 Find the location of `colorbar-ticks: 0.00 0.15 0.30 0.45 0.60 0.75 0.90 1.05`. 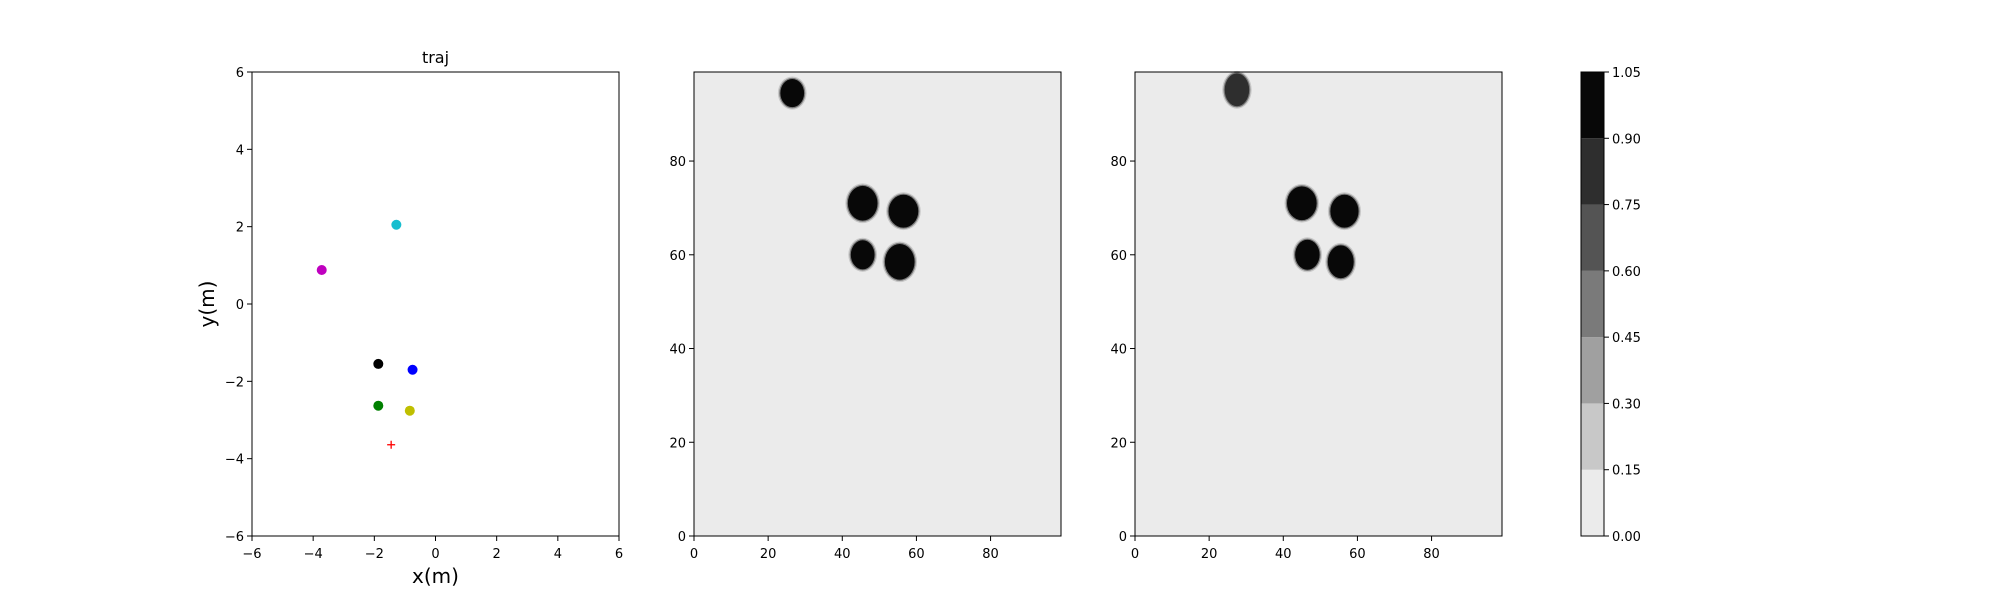

colorbar-ticks: 0.00 0.15 0.30 0.45 0.60 0.75 0.90 1.05 is located at coordinates (1622, 305).